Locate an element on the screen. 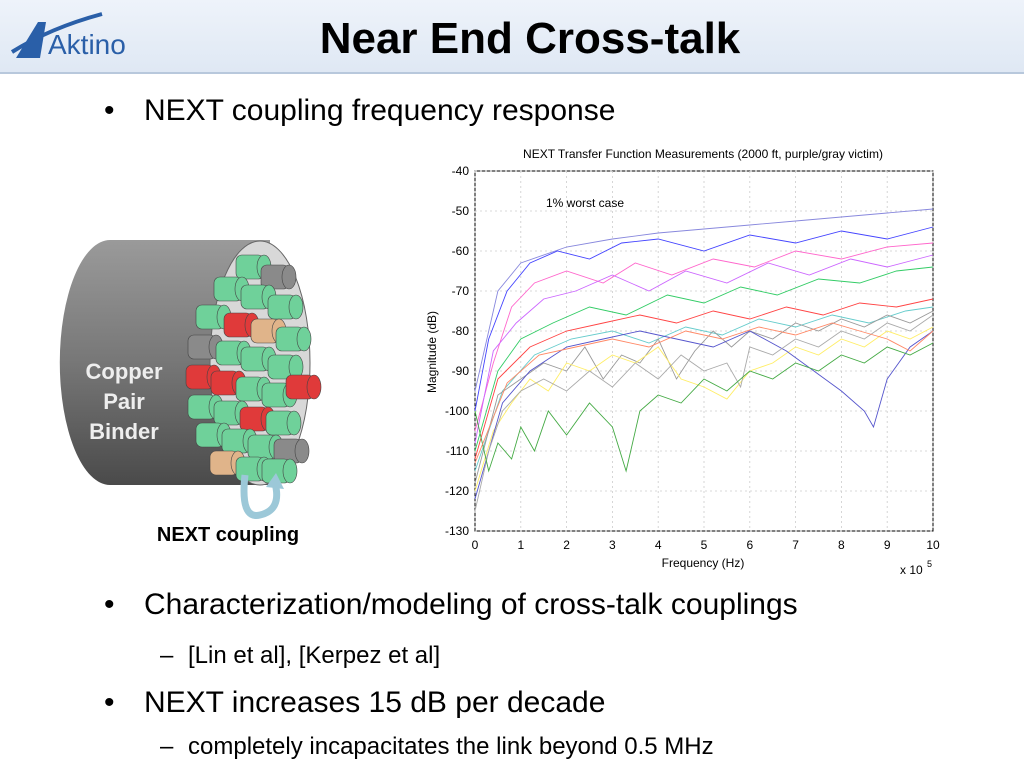  y-tick-label: -110 is located at coordinates (457, 451).